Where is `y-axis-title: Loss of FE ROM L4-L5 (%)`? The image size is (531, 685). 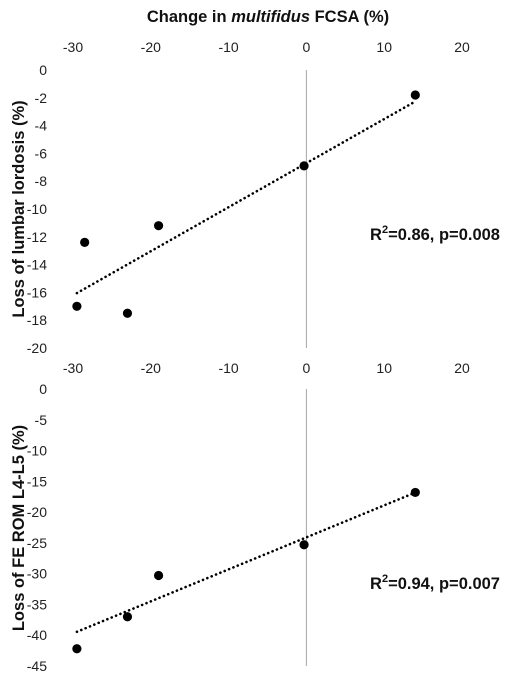
y-axis-title: Loss of FE ROM L4-L5 (%) is located at coordinates (19, 528).